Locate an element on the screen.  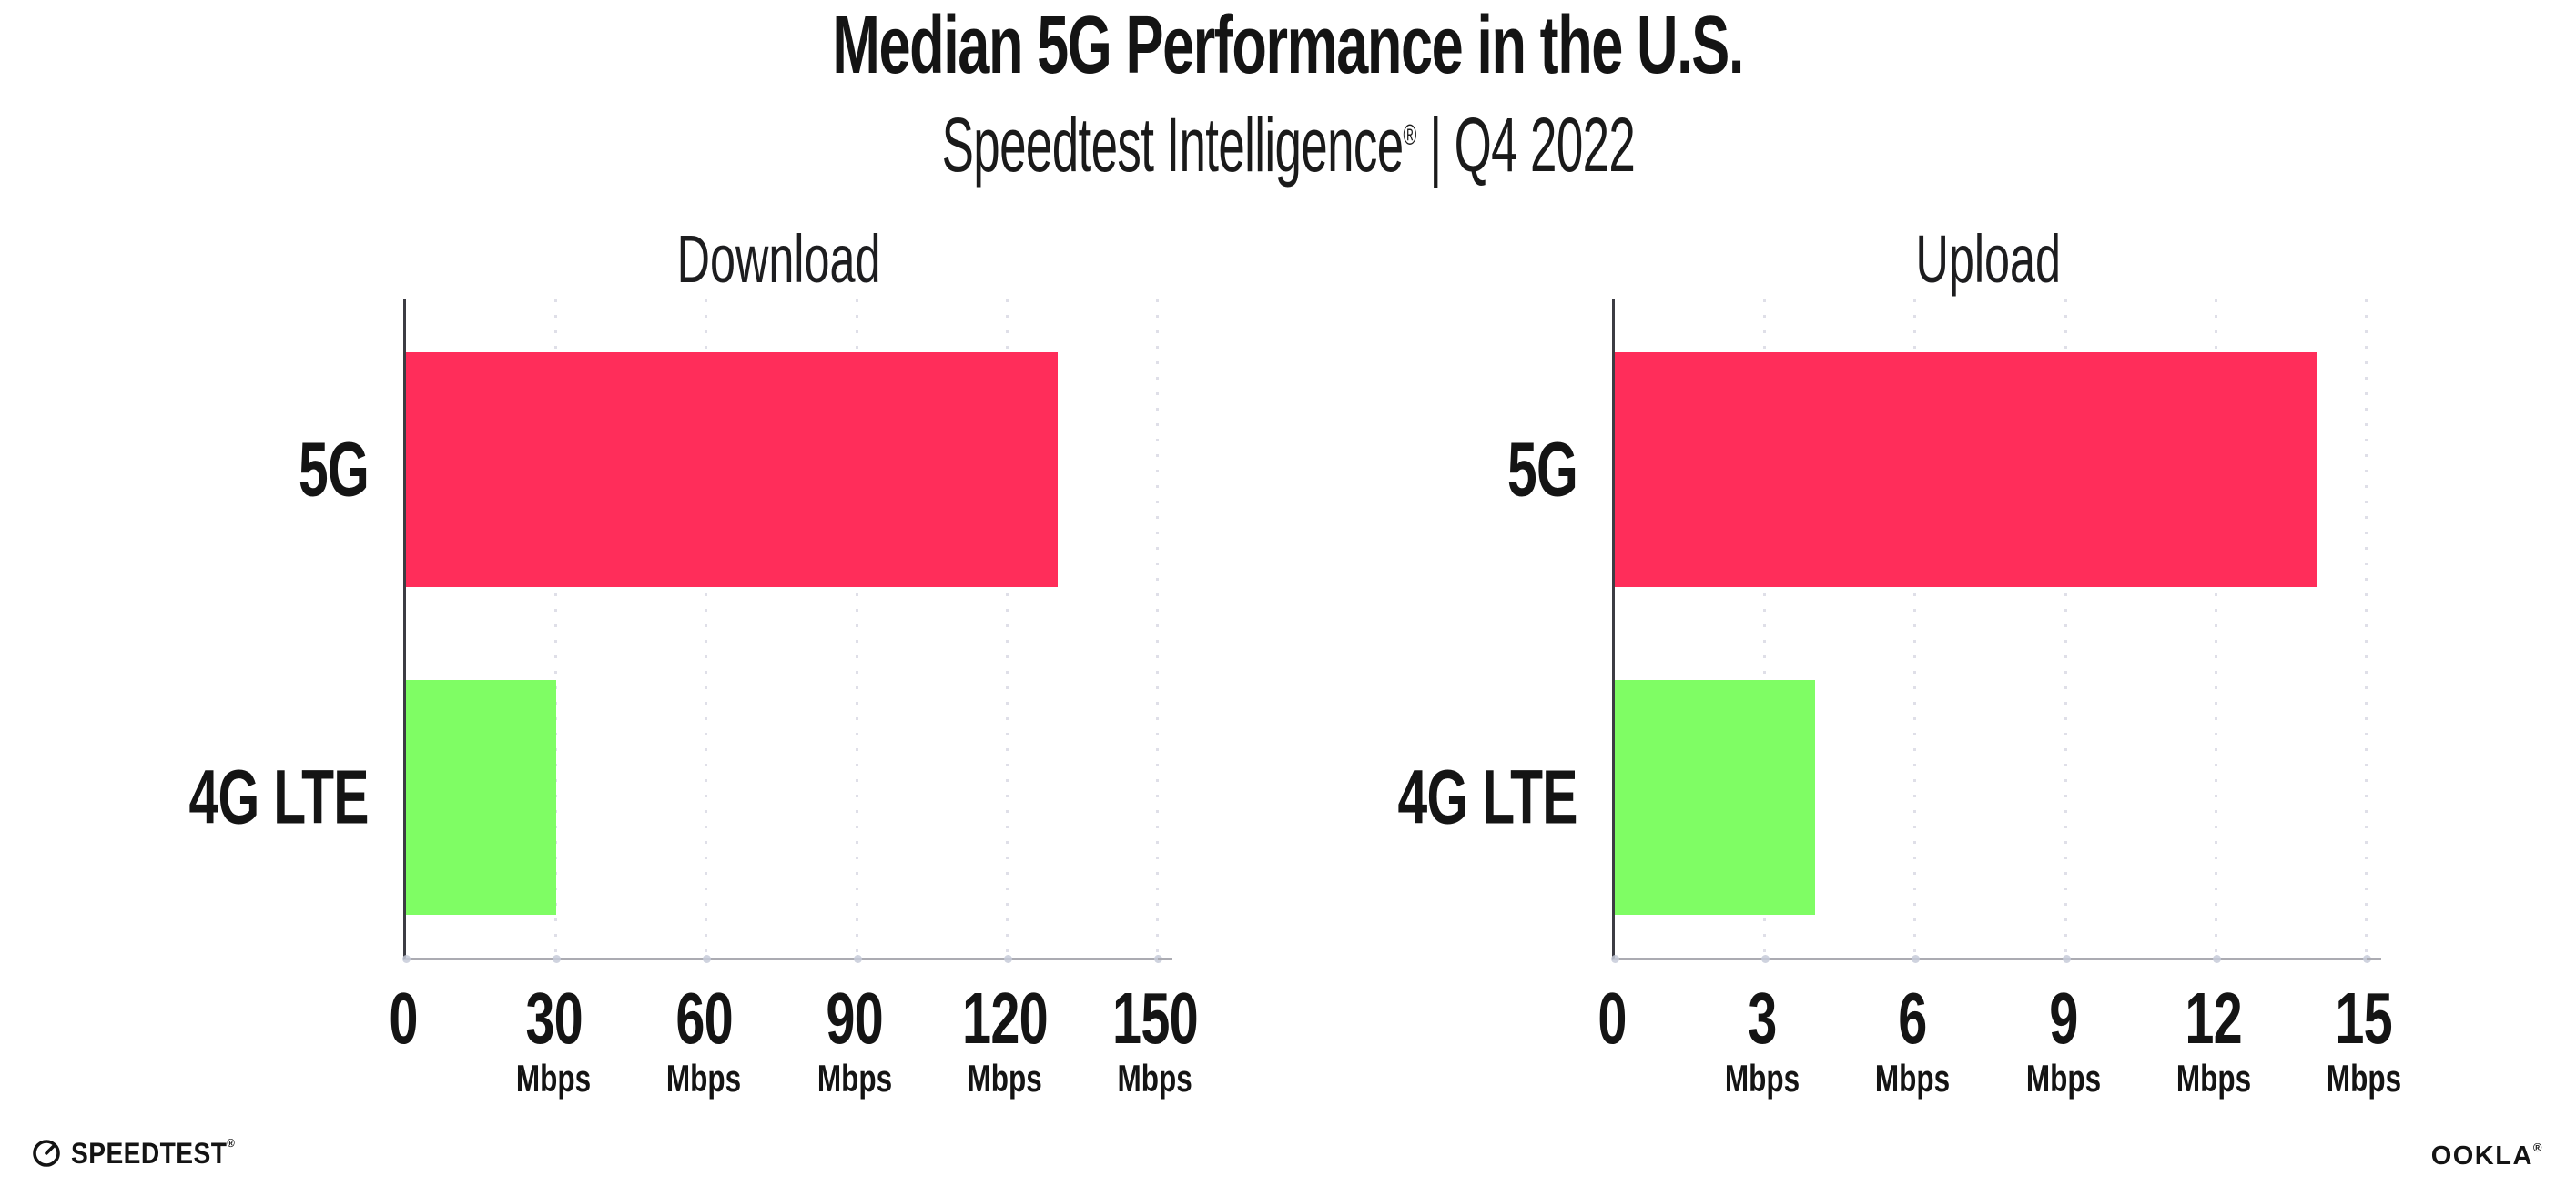
page-title: Median 5G Performance in the U.S. is located at coordinates (1288, 48).